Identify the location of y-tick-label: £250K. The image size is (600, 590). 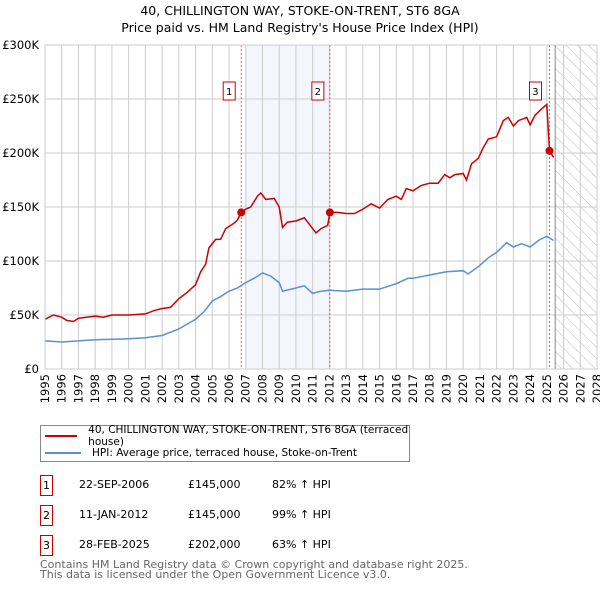
(20, 99).